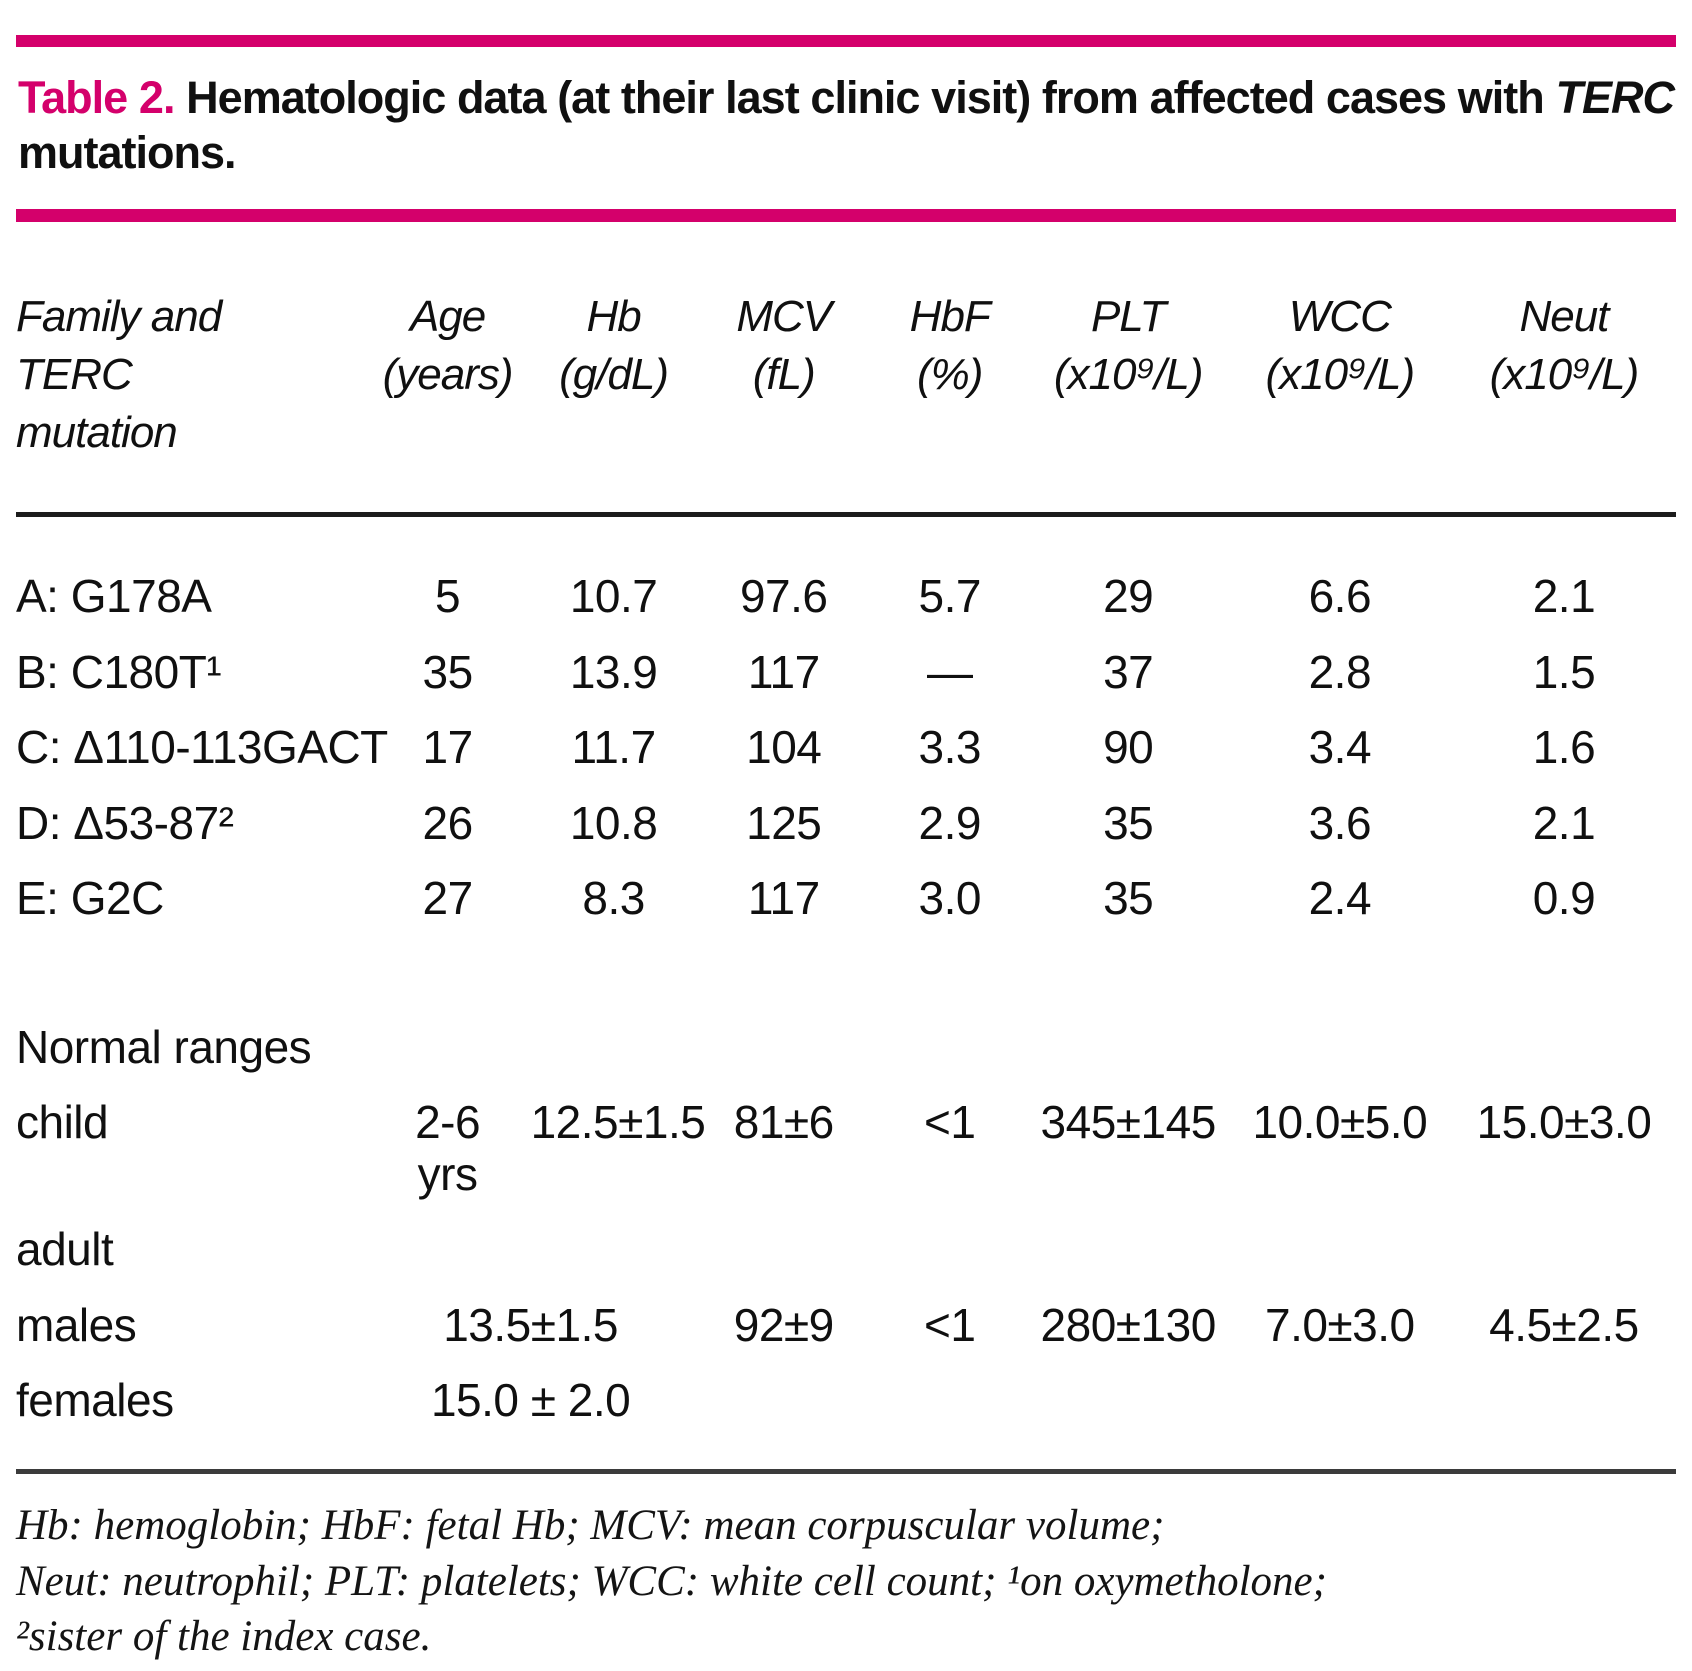  I want to click on caption-number: Table 2., so click(96, 97).